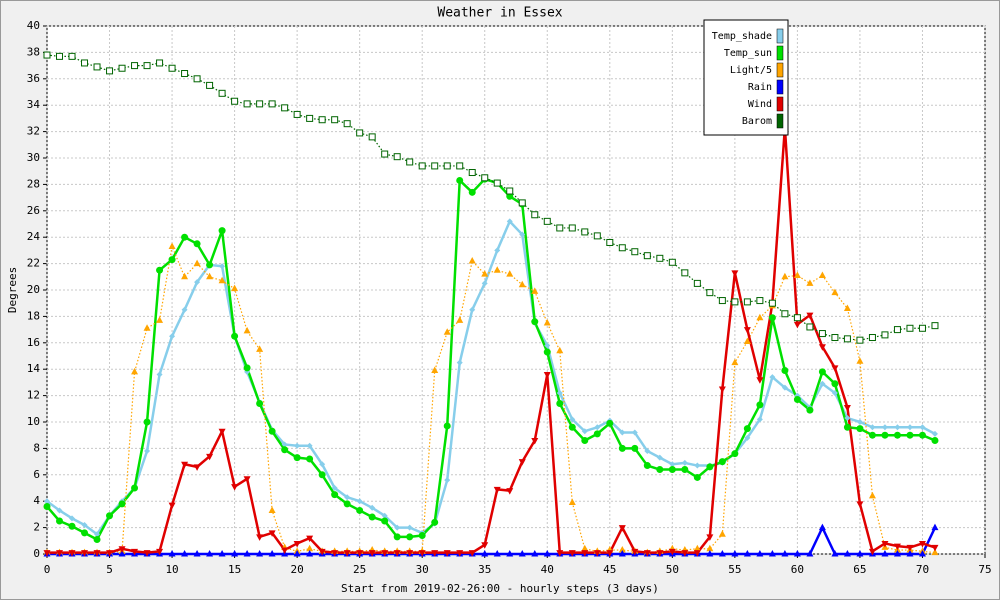 The height and width of the screenshot is (600, 1000). I want to click on chart-title: Weather in Essex, so click(499, 13).